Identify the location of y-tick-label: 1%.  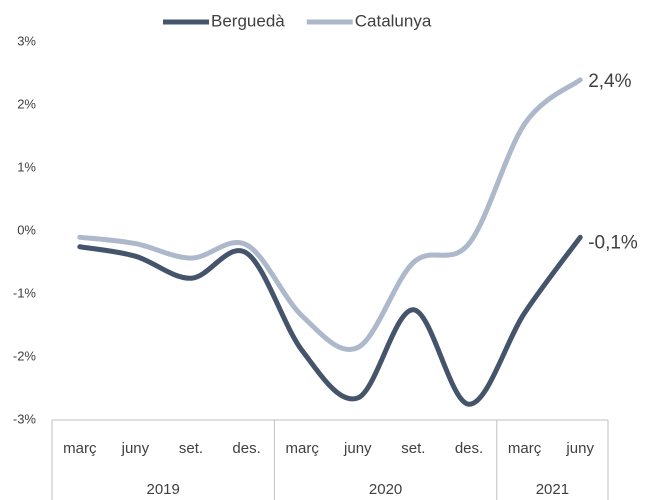
(26, 166).